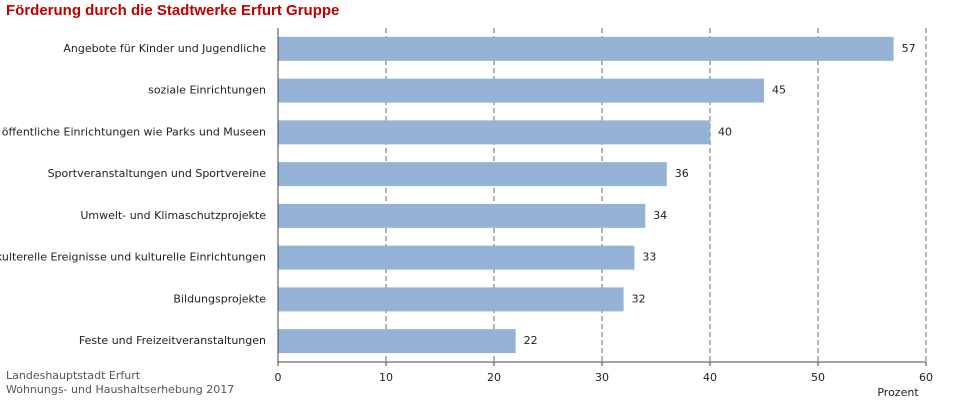 Image resolution: width=960 pixels, height=400 pixels. What do you see at coordinates (639, 298) in the screenshot?
I see `data-label: 32` at bounding box center [639, 298].